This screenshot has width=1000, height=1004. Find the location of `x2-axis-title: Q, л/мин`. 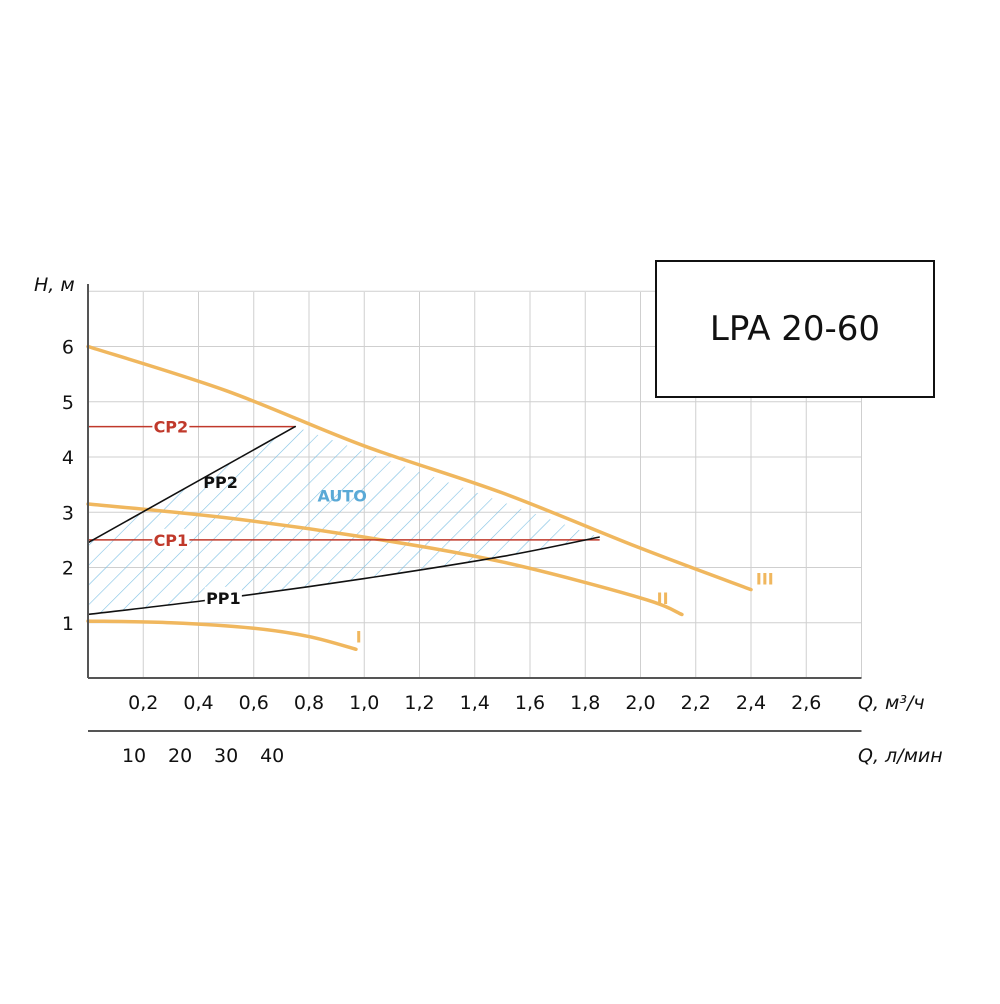

x2-axis-title: Q, л/мин is located at coordinates (900, 756).